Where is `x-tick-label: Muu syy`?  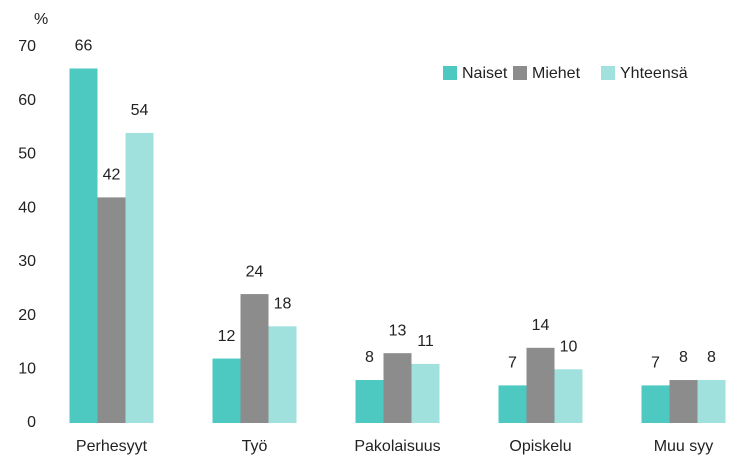 x-tick-label: Muu syy is located at coordinates (684, 446).